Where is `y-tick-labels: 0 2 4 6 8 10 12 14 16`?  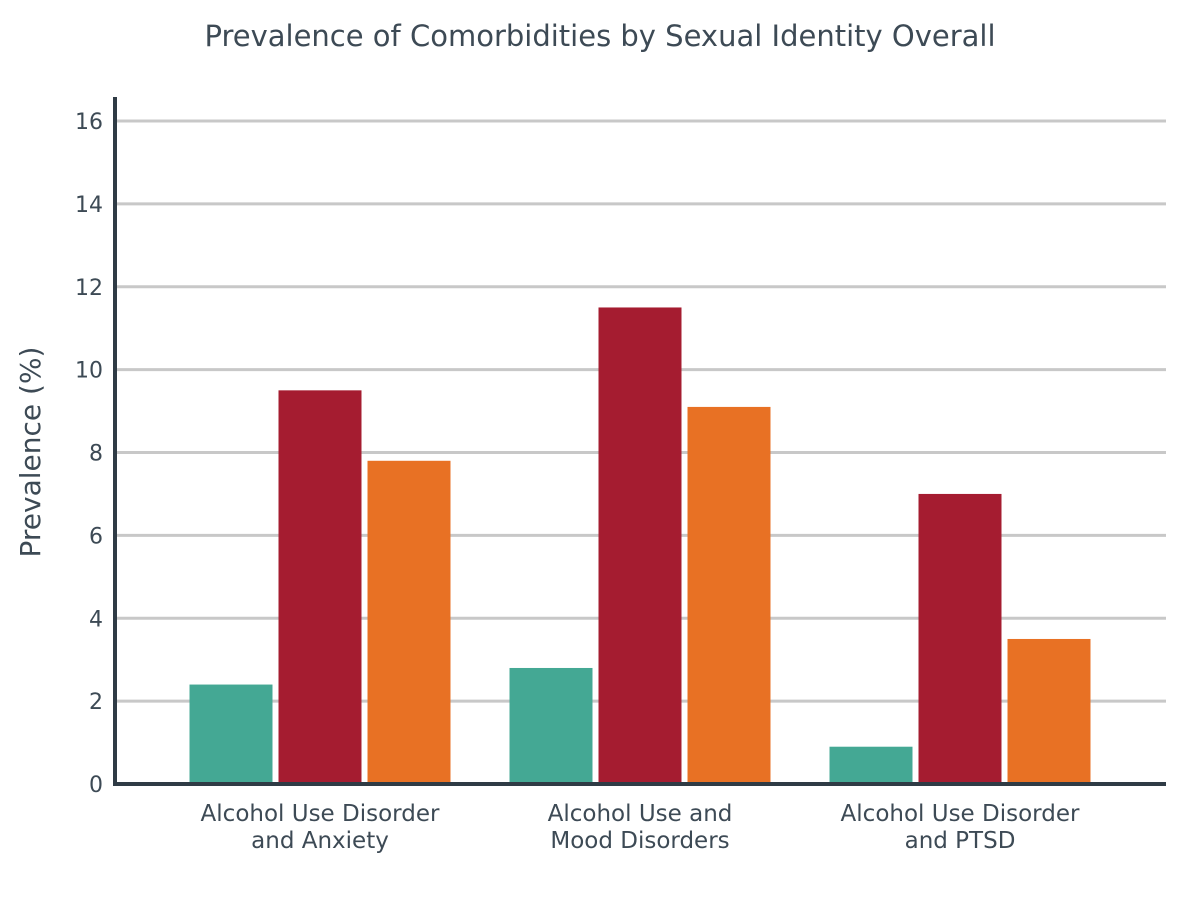 y-tick-labels: 0 2 4 6 8 10 12 14 16 is located at coordinates (89, 454).